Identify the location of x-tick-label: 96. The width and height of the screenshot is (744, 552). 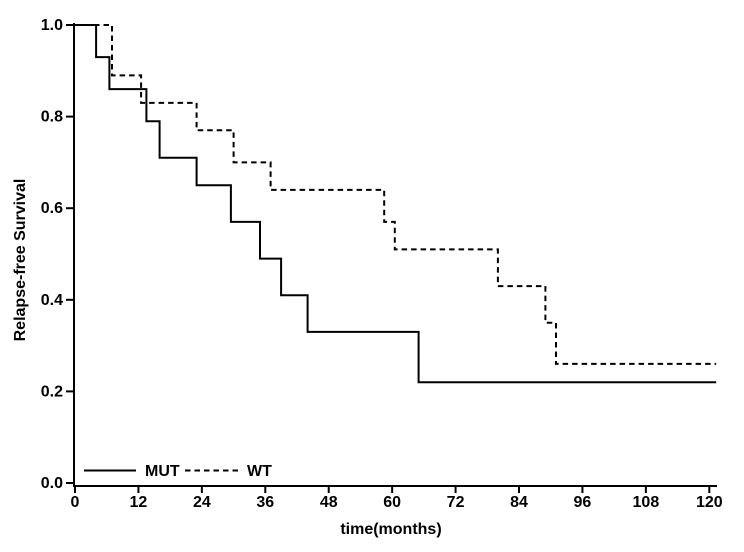
(583, 502).